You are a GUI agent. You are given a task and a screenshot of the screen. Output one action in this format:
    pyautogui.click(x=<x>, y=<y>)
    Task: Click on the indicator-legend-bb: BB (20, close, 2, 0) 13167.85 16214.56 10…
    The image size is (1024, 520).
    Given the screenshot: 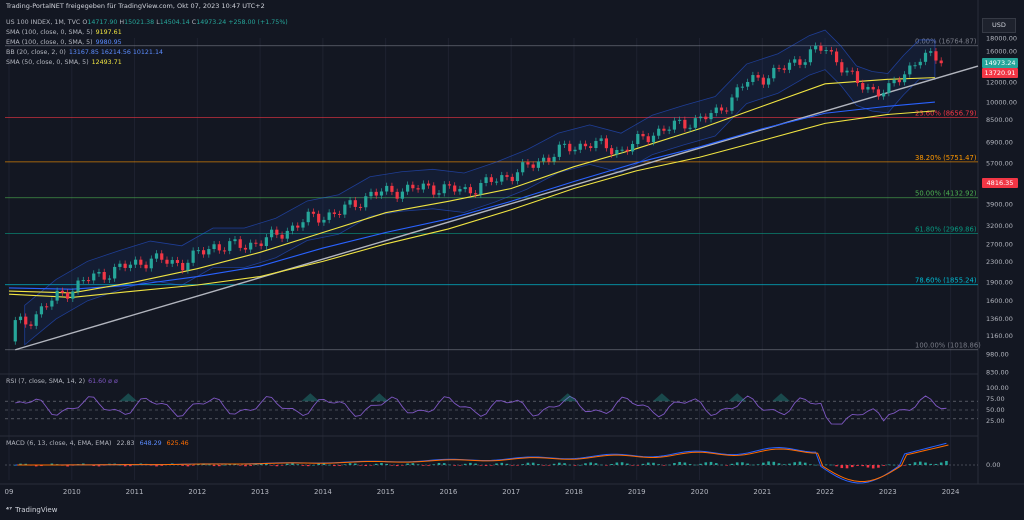 What is the action you would take?
    pyautogui.click(x=84, y=52)
    